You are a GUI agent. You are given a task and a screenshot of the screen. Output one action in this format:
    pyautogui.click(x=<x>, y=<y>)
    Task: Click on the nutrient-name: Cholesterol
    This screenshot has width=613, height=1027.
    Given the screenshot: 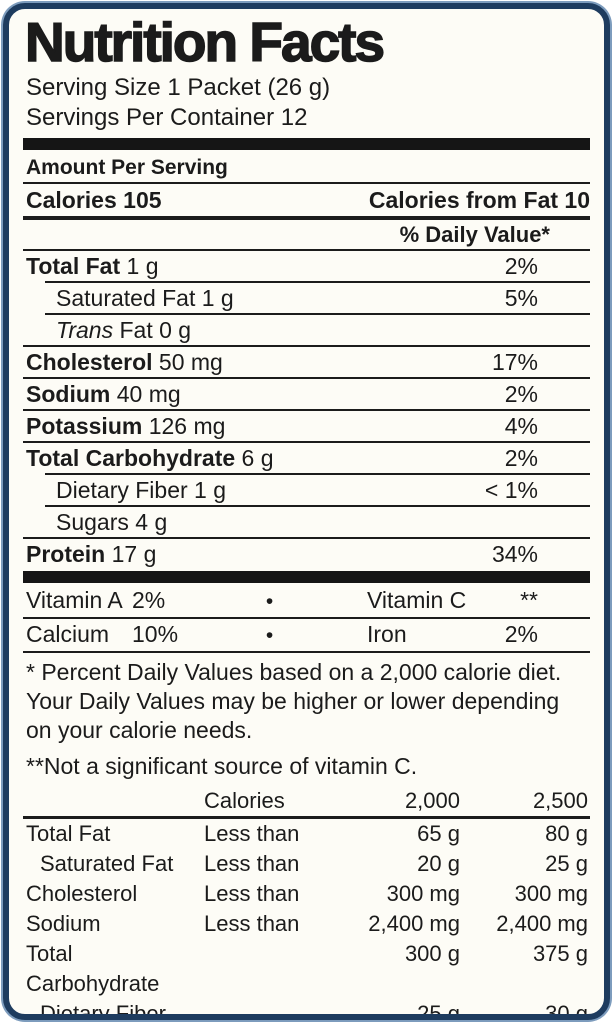 What is the action you would take?
    pyautogui.click(x=89, y=362)
    